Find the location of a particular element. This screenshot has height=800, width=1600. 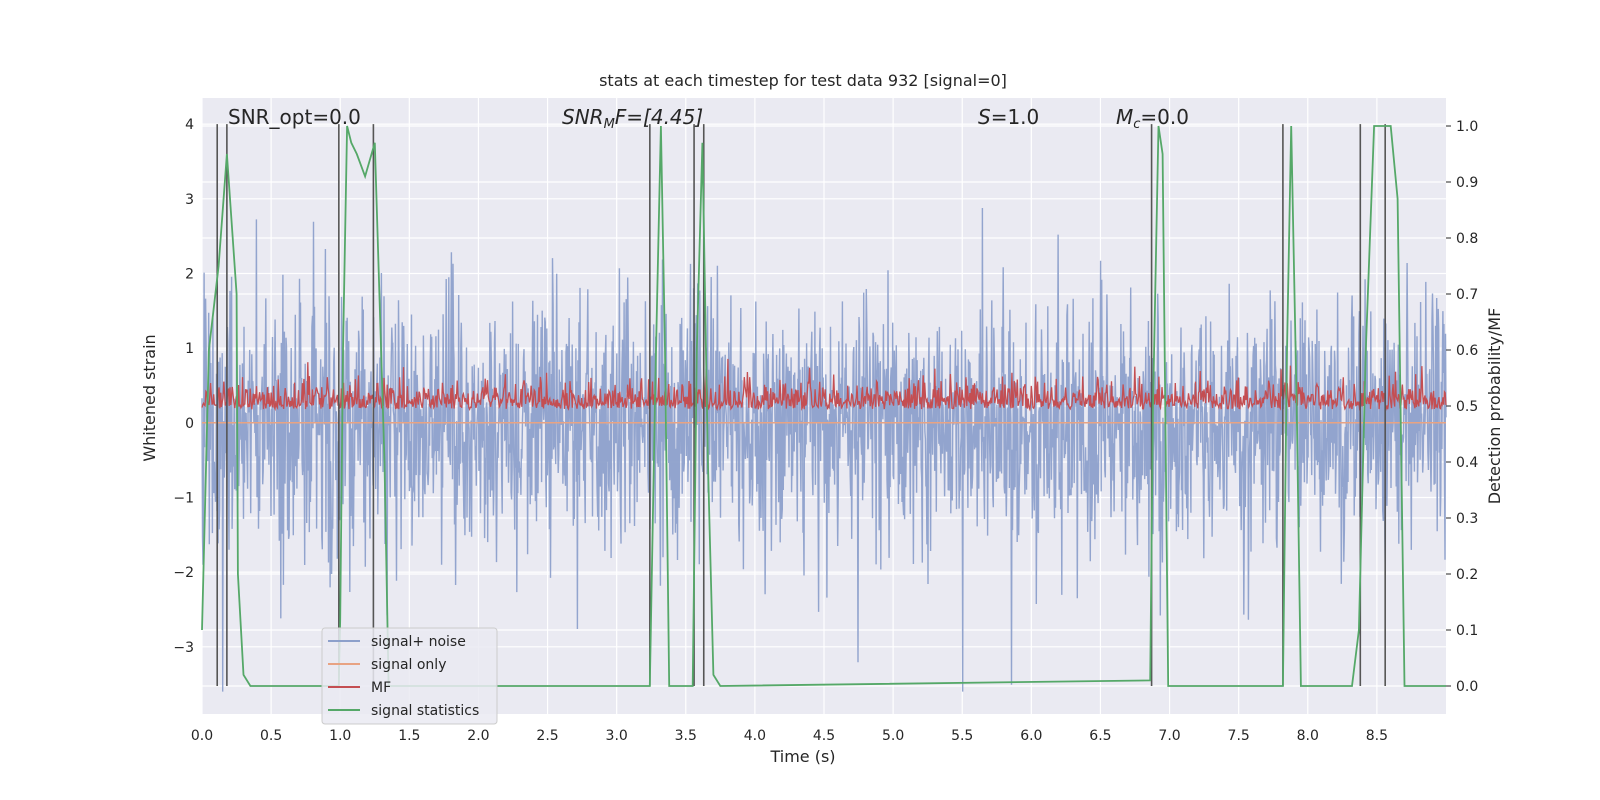

x-tick-label: 4.5 is located at coordinates (824, 736).